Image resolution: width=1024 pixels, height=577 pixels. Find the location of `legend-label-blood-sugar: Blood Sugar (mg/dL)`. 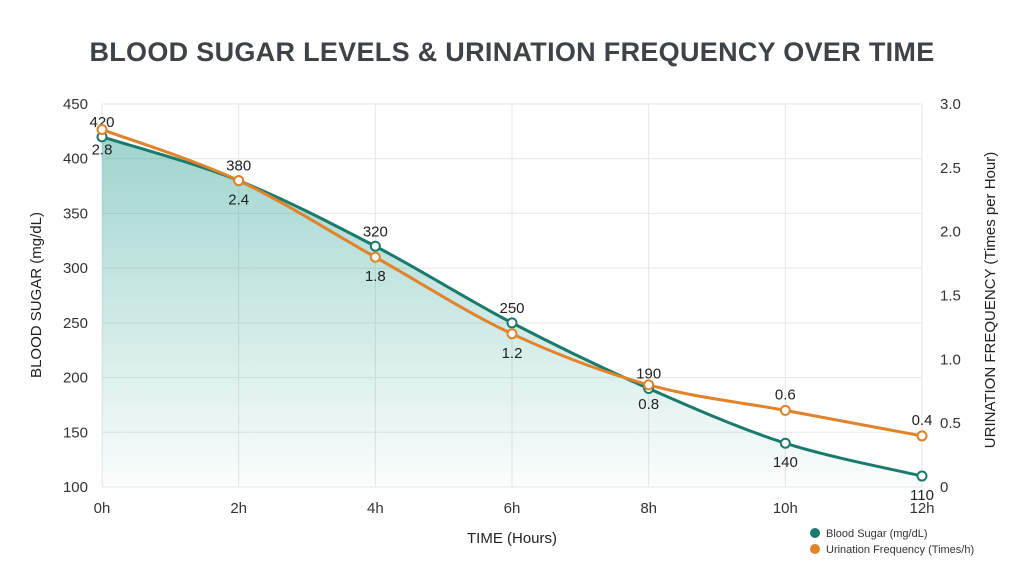

legend-label-blood-sugar: Blood Sugar (mg/dL) is located at coordinates (877, 534).